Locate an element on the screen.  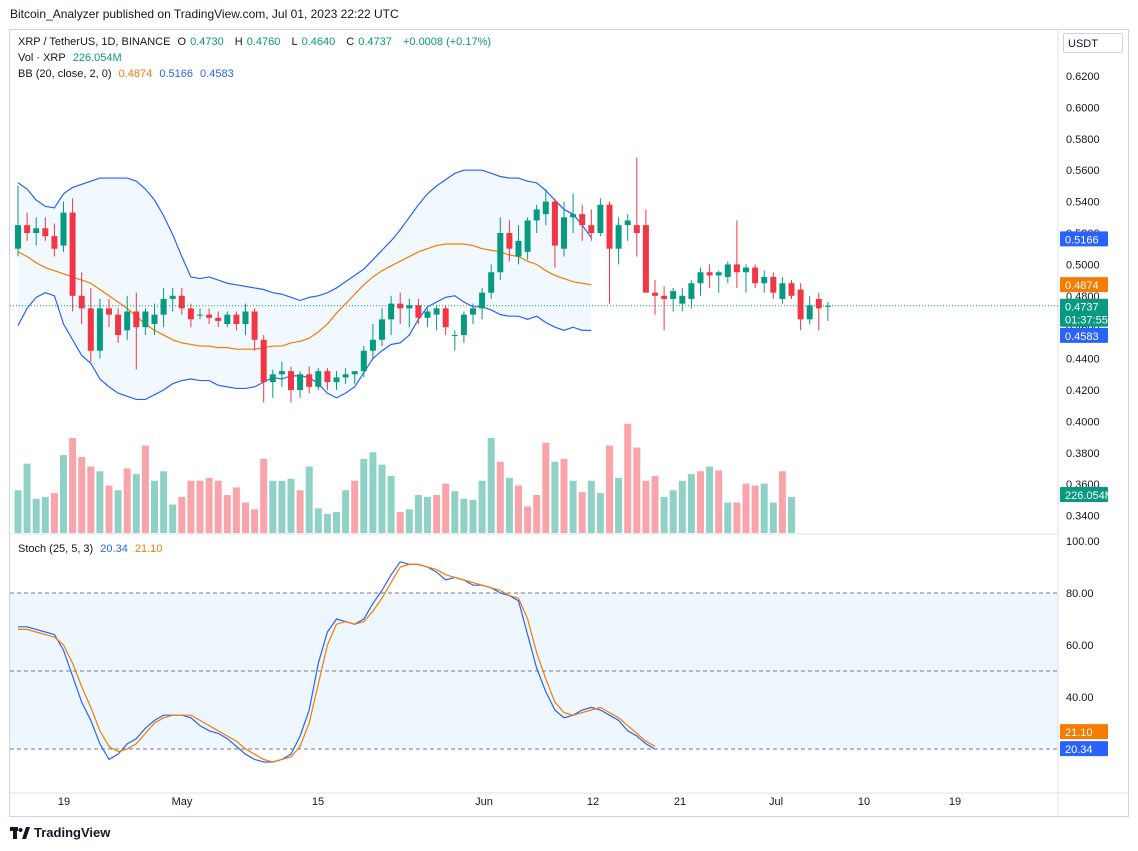
tradingview-logo: TradingView is located at coordinates (60, 832).